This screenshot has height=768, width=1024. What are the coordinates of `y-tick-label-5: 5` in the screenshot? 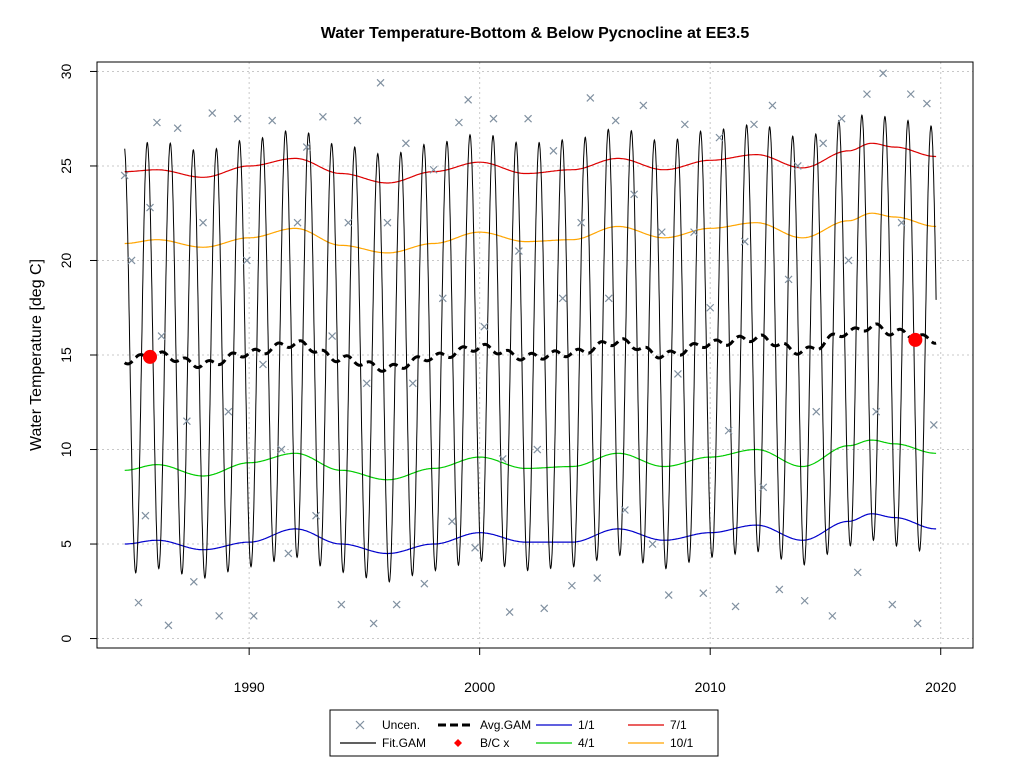 It's located at (66, 544).